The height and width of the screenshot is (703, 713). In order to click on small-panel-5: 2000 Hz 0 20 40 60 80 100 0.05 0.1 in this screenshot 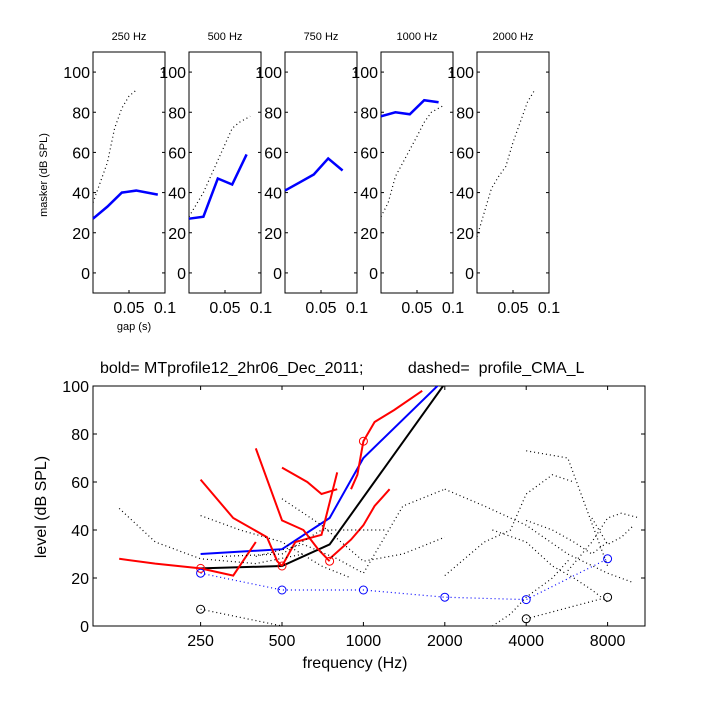, I will do `click(503, 174)`.